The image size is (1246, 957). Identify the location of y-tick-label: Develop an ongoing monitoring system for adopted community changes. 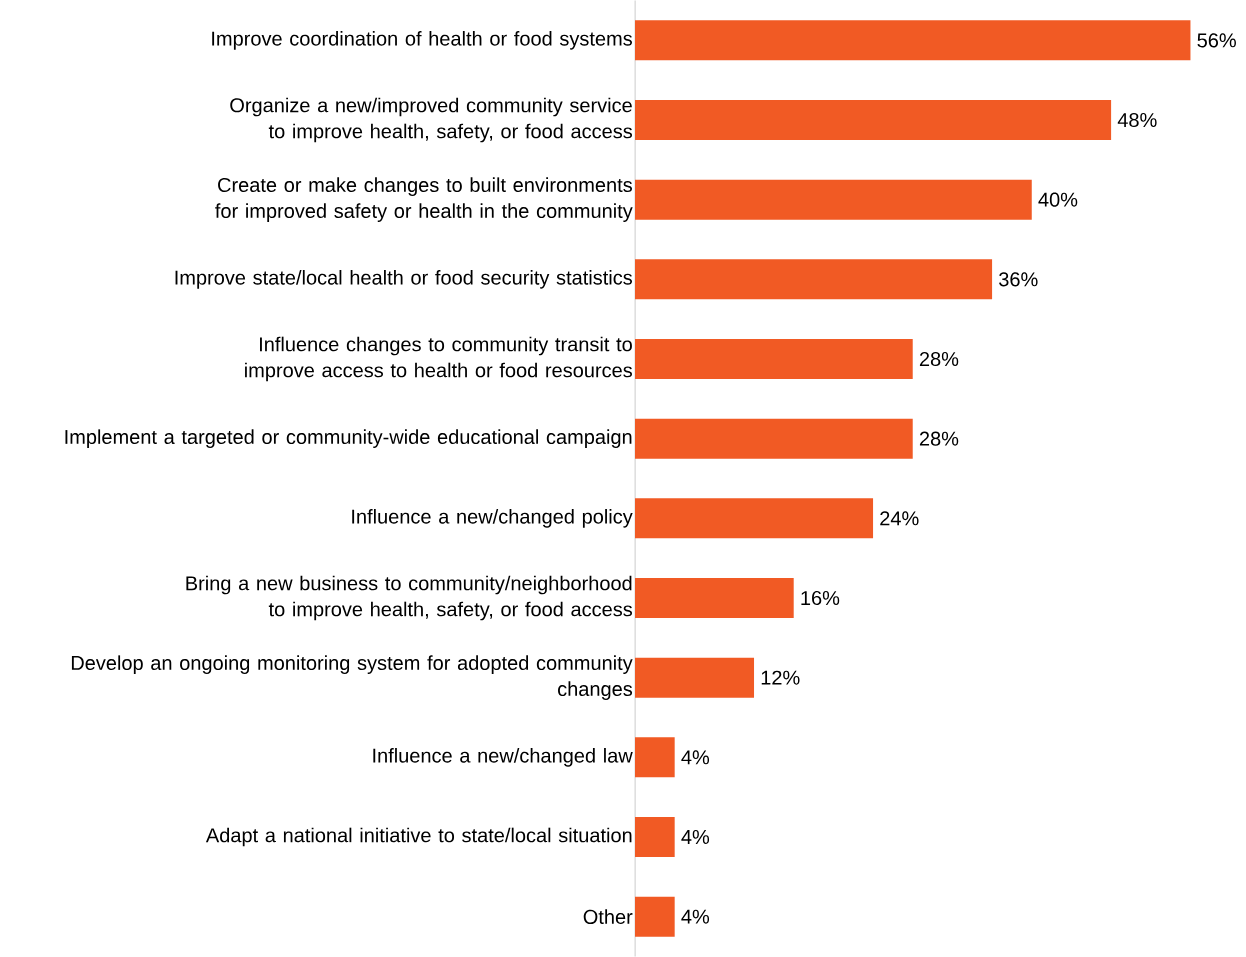
(352, 677).